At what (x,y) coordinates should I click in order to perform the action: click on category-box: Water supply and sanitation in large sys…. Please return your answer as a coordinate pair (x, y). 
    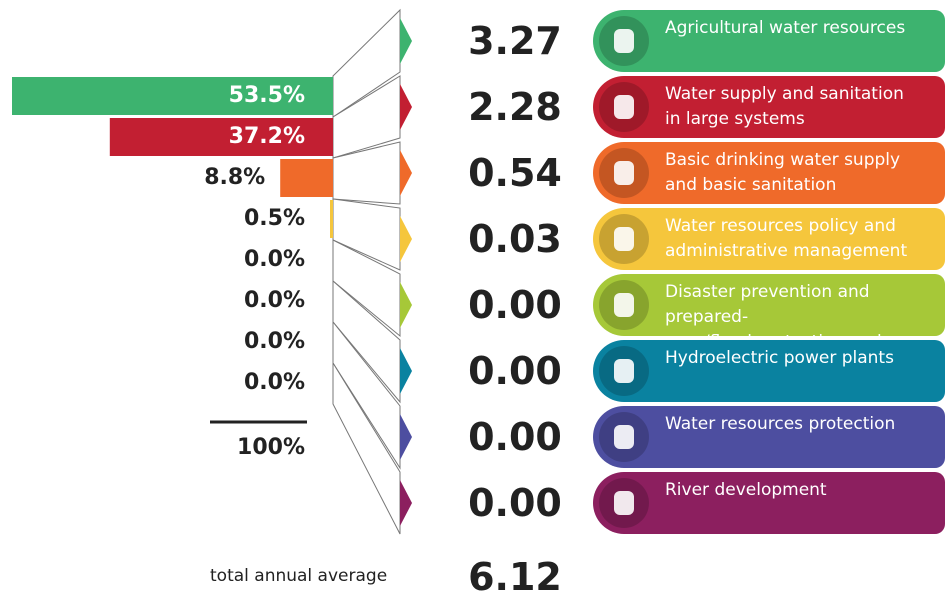
    Looking at the image, I should click on (769, 107).